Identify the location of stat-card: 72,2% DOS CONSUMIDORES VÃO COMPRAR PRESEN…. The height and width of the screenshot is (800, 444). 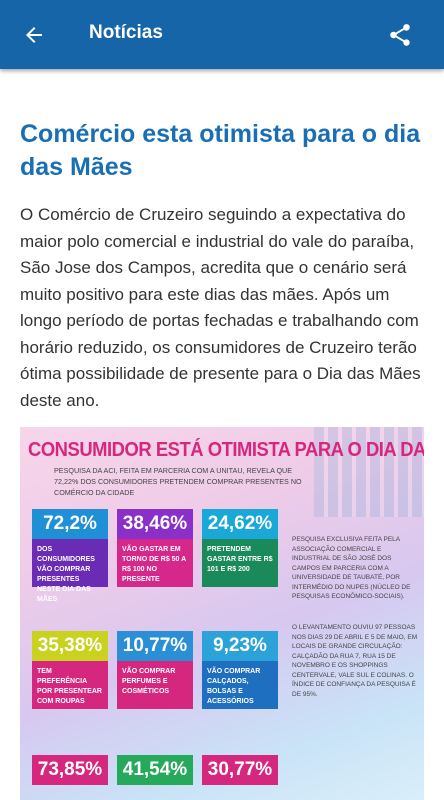
(70, 556).